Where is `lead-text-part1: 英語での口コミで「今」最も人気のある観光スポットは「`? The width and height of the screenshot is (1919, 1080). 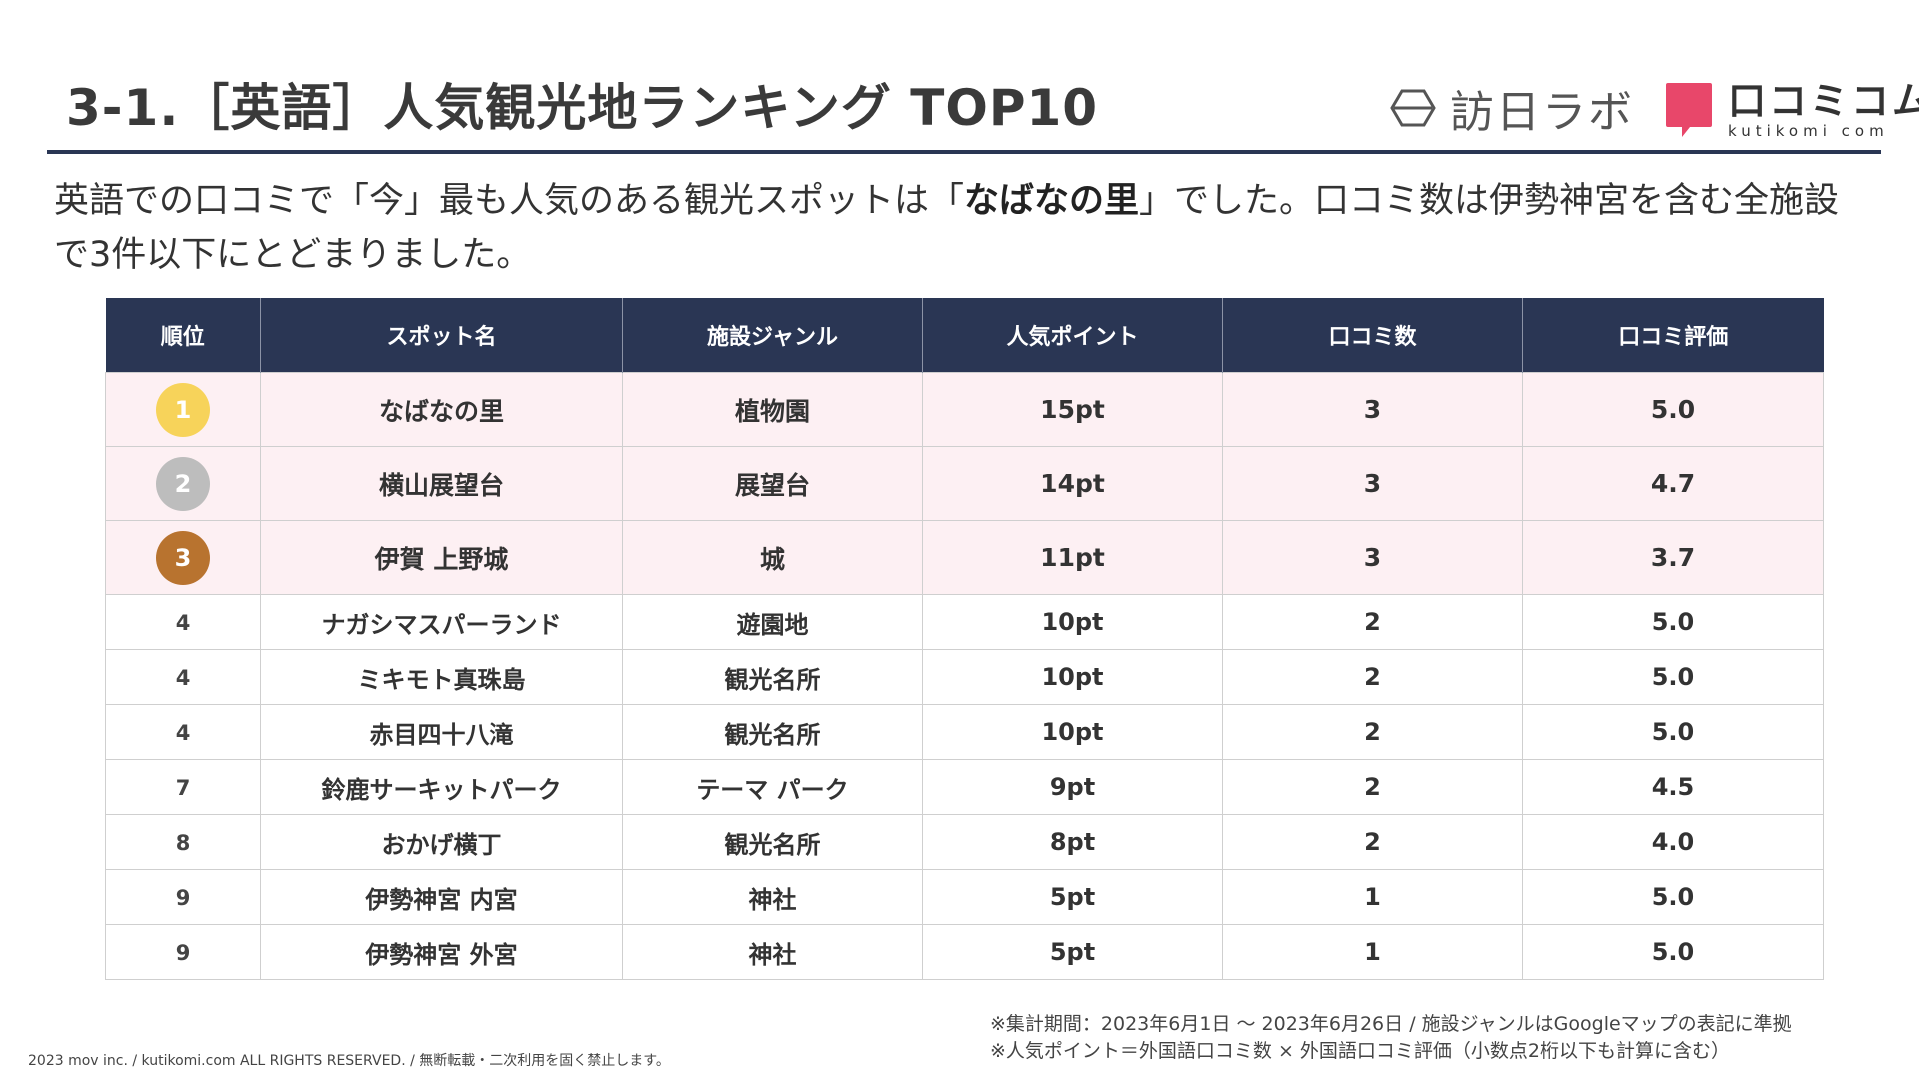
lead-text-part1: 英語での口コミで「今」最も人気のある観光スポットは「 is located at coordinates (509, 201).